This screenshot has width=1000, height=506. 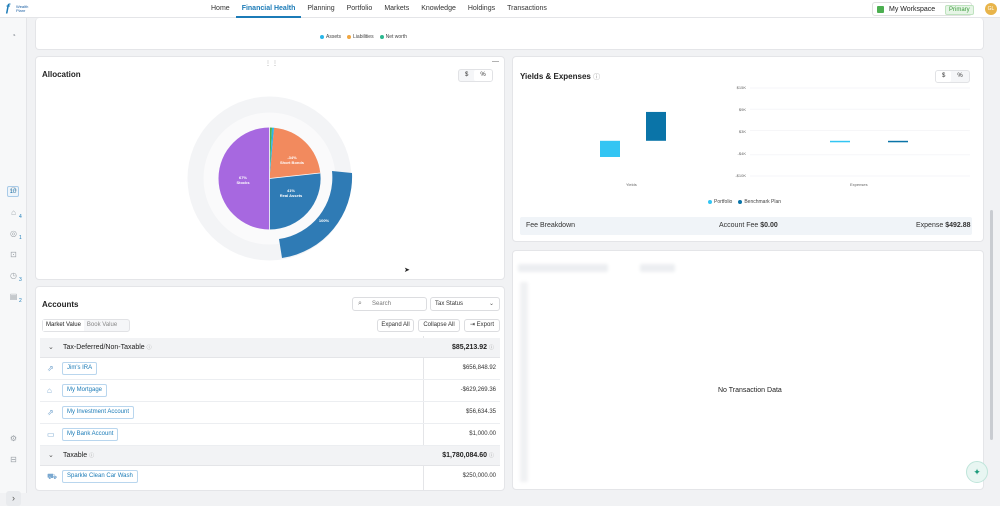 What do you see at coordinates (382, 304) in the screenshot?
I see `search-input: Search` at bounding box center [382, 304].